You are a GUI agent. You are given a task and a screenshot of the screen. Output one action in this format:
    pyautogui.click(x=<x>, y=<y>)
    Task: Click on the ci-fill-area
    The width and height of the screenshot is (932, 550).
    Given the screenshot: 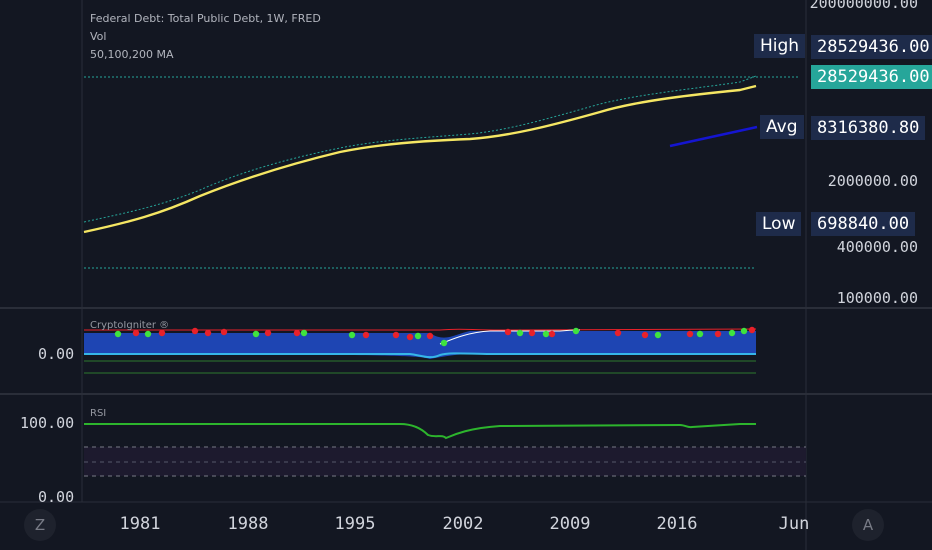 What is the action you would take?
    pyautogui.click(x=420, y=345)
    